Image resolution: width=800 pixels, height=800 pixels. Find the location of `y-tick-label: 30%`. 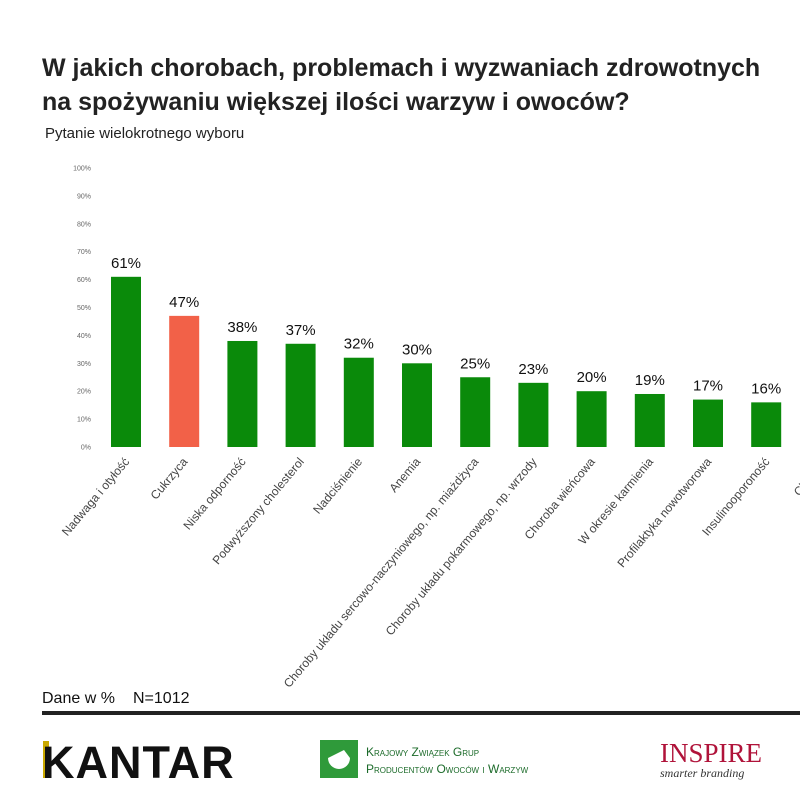

y-tick-label: 30% is located at coordinates (84, 364).